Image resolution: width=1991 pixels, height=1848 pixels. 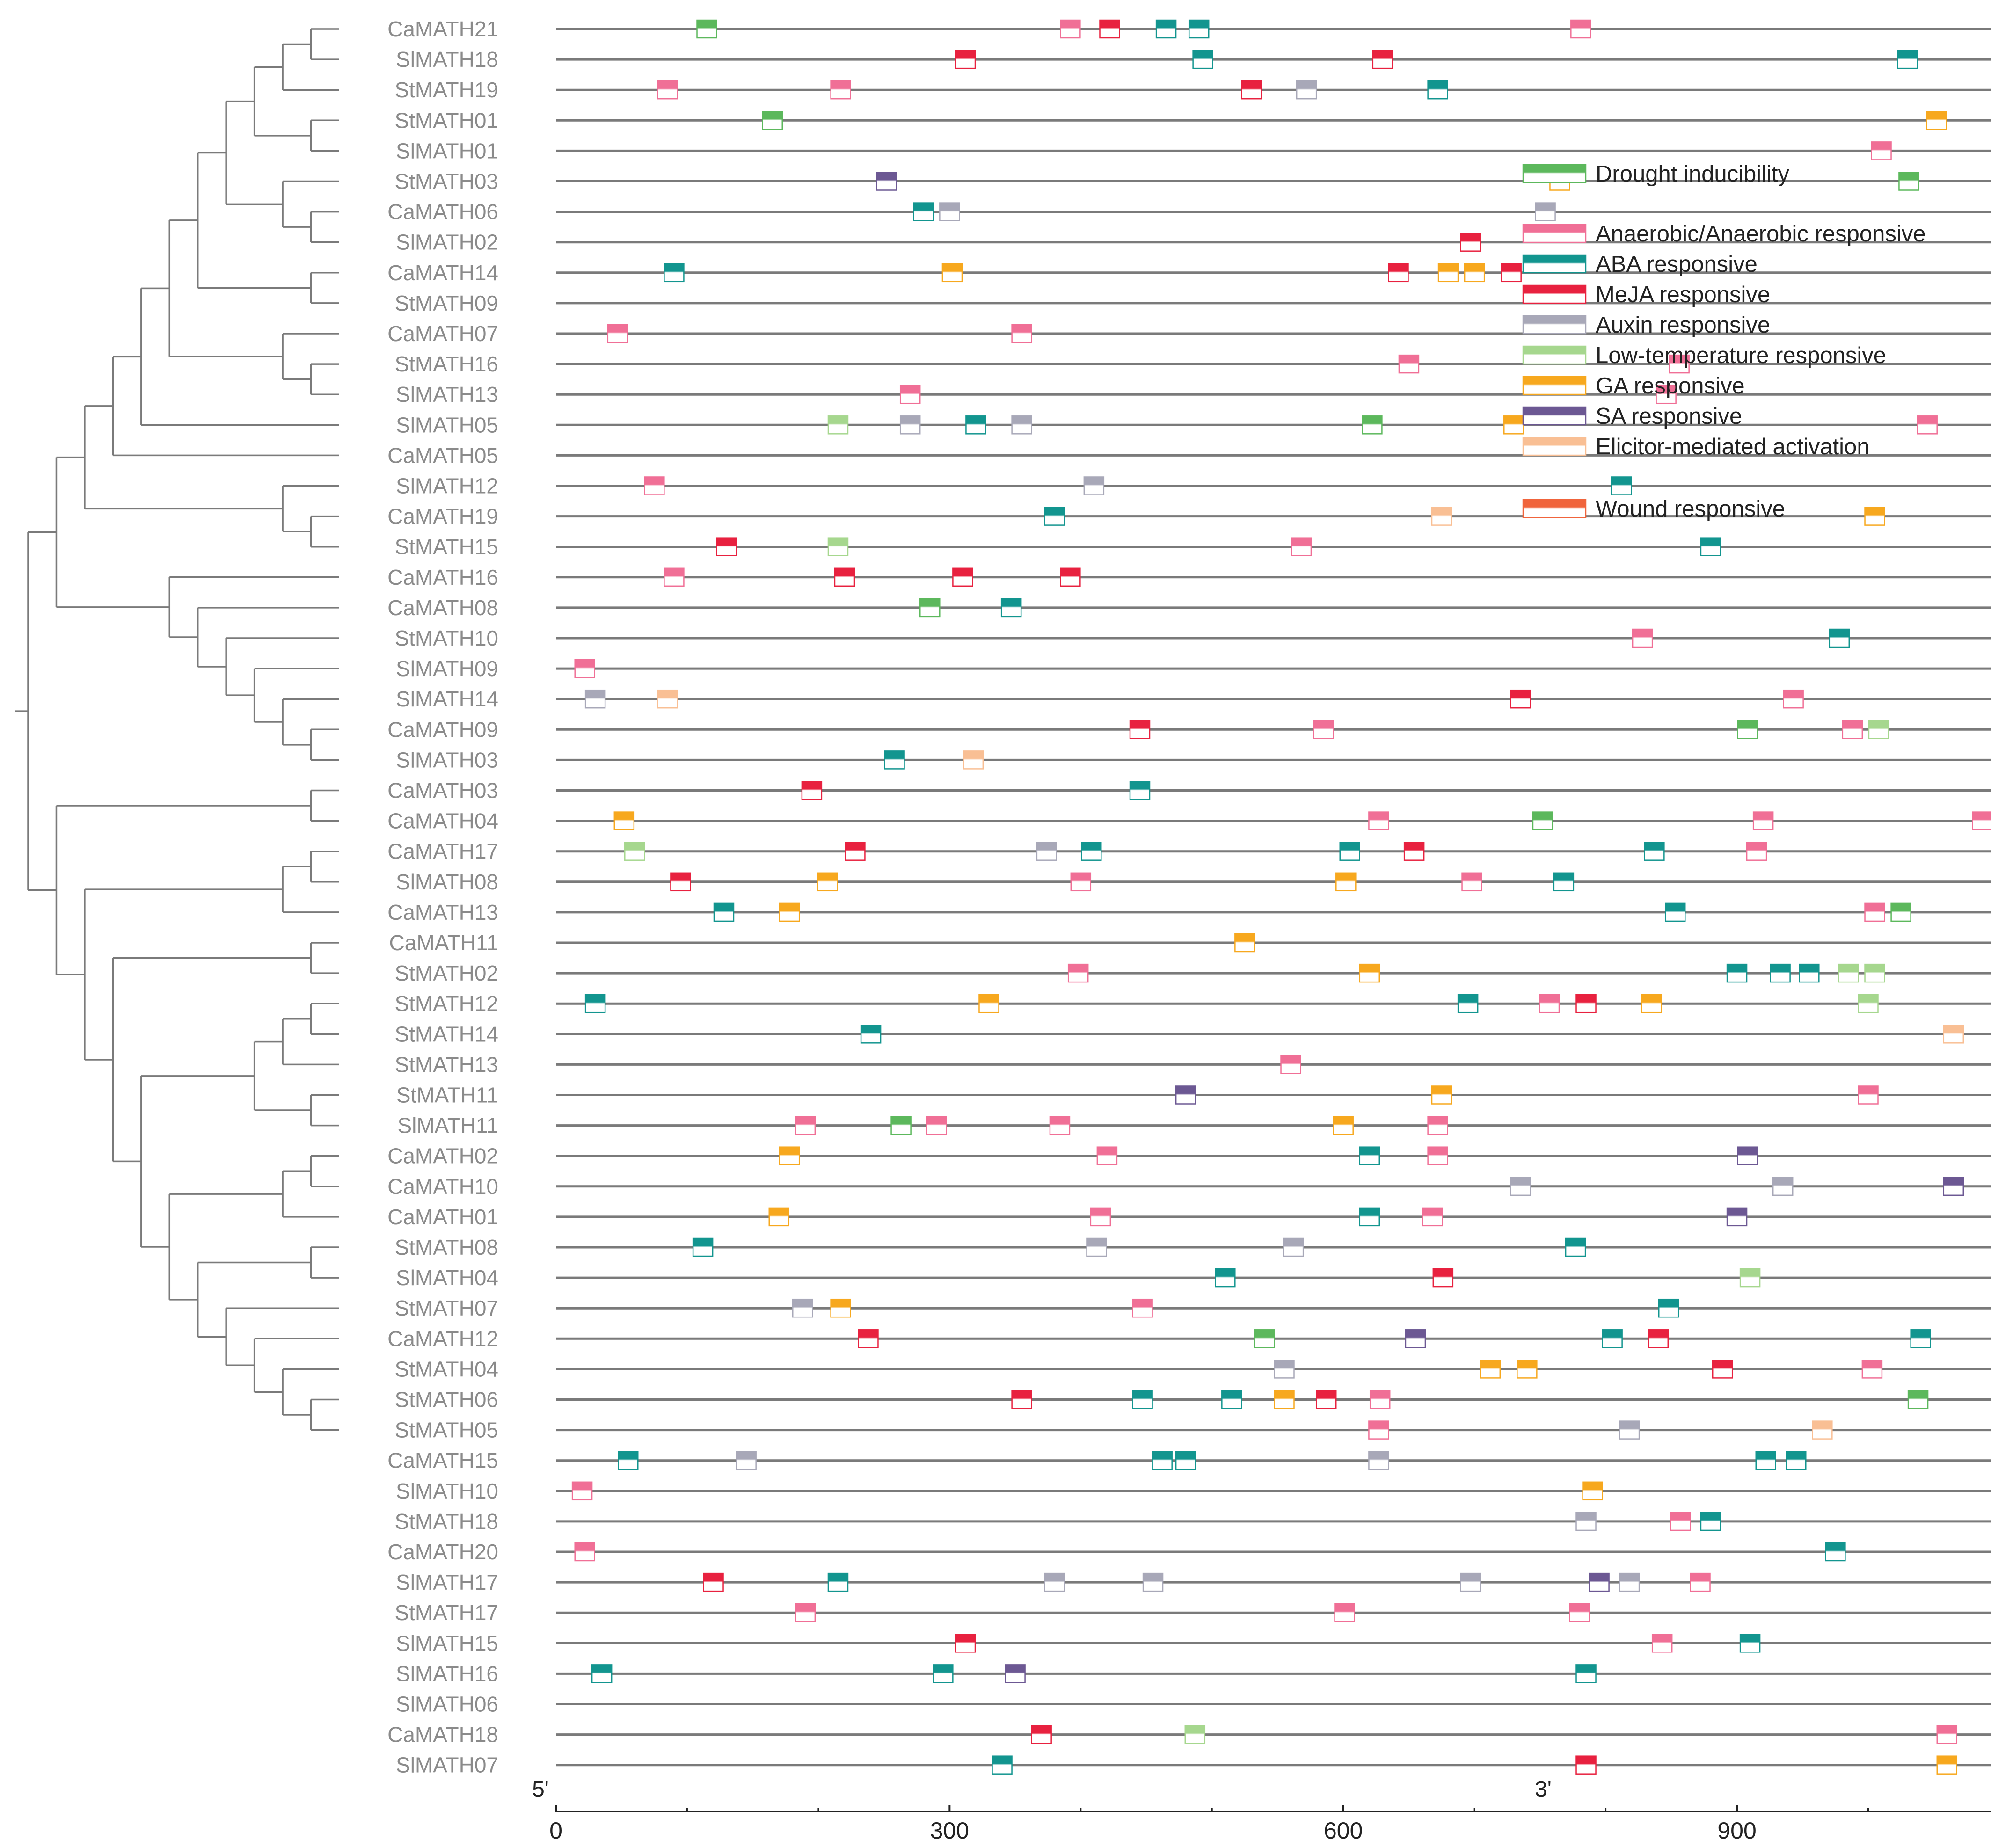 What do you see at coordinates (446, 1003) in the screenshot?
I see `gene-label: StMATH12` at bounding box center [446, 1003].